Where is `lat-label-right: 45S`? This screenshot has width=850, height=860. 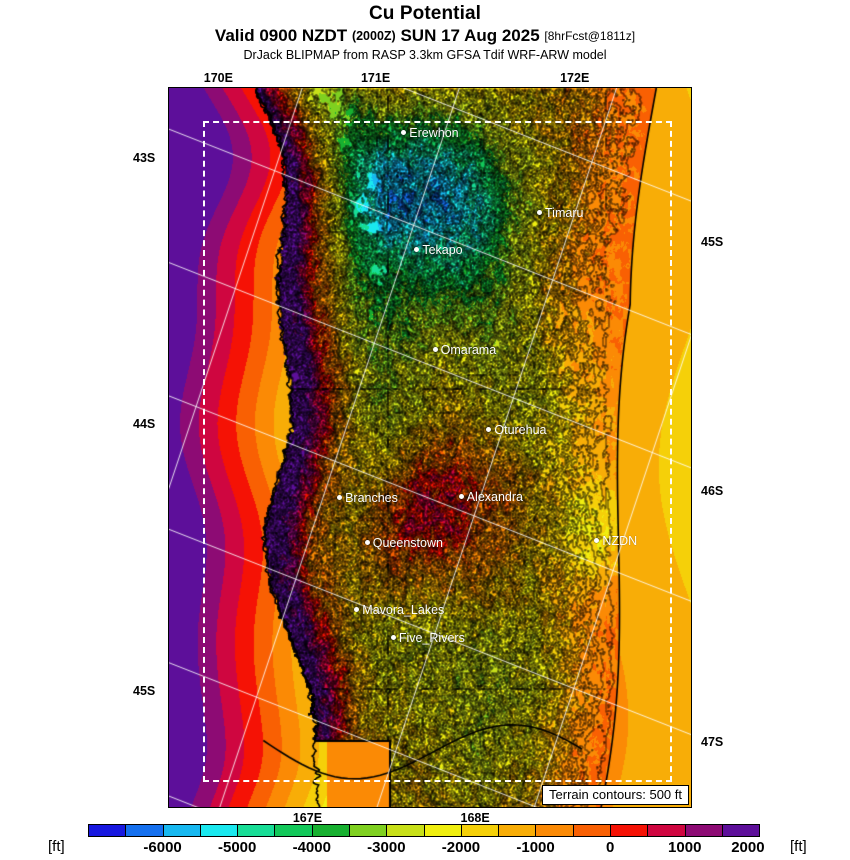
lat-label-right: 45S is located at coordinates (712, 242).